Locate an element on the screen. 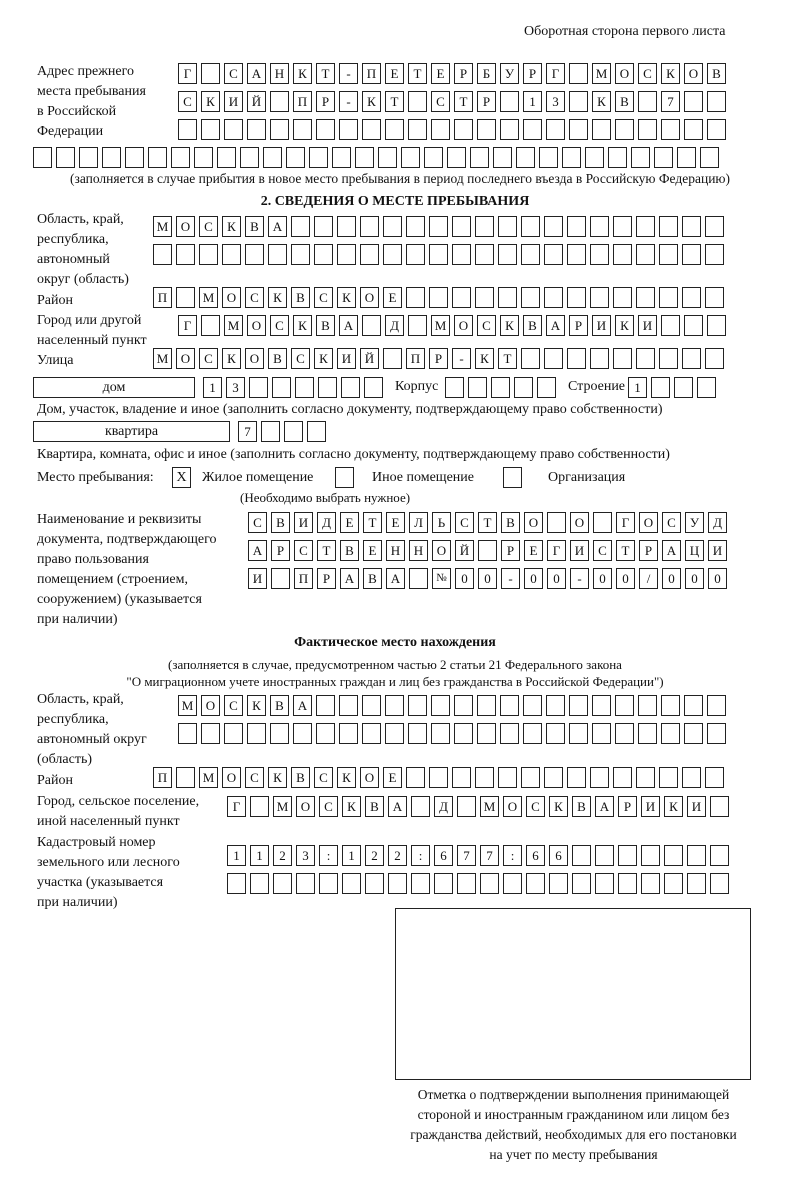 Image resolution: width=800 pixels, height=1180 pixels. char-cell: Д is located at coordinates (326, 522).